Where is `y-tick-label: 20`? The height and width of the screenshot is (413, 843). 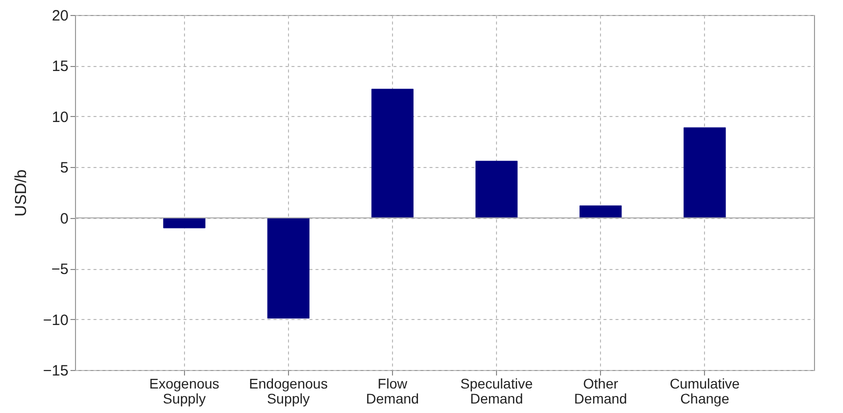
y-tick-label: 20 is located at coordinates (60, 16).